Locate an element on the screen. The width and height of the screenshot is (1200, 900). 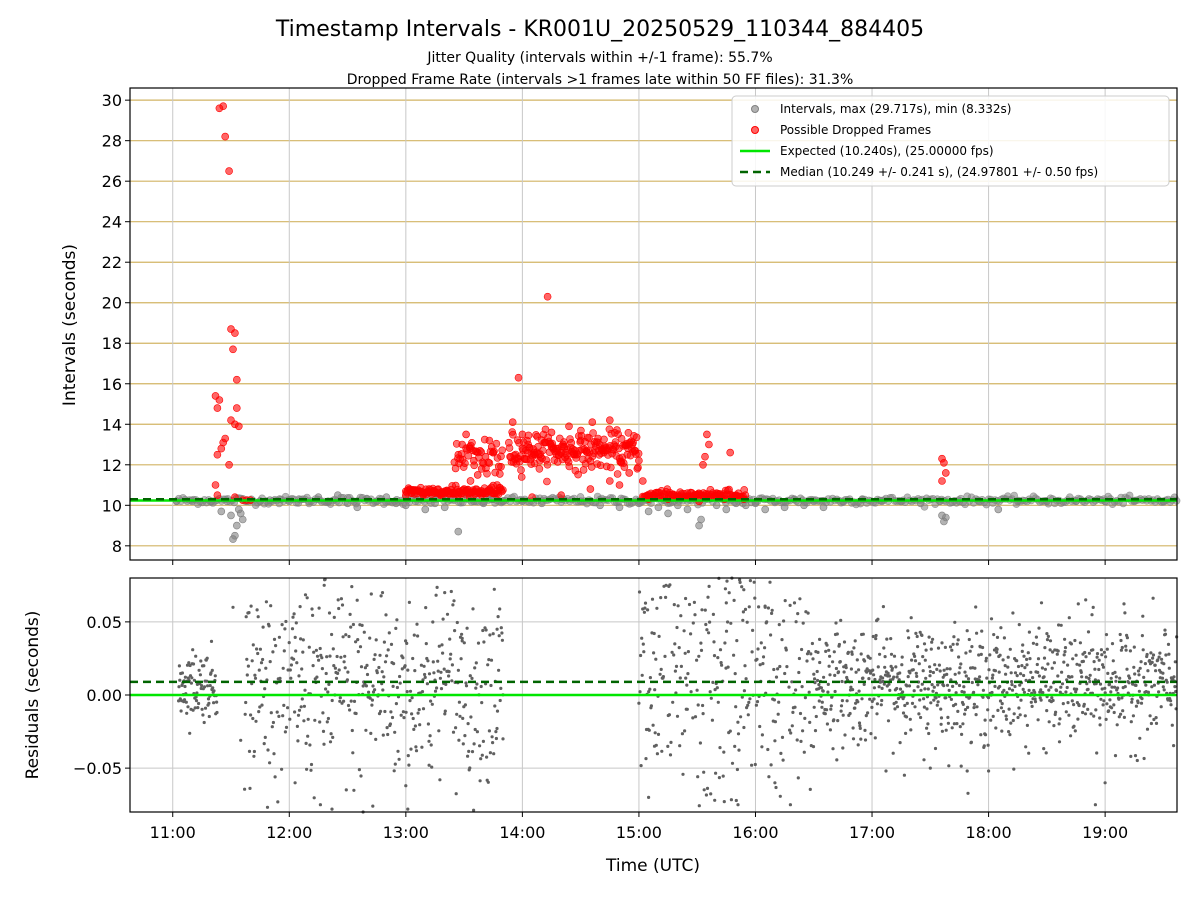
legend-expected-label: Expected (10.240s), (25.00000 fps) is located at coordinates (887, 151).